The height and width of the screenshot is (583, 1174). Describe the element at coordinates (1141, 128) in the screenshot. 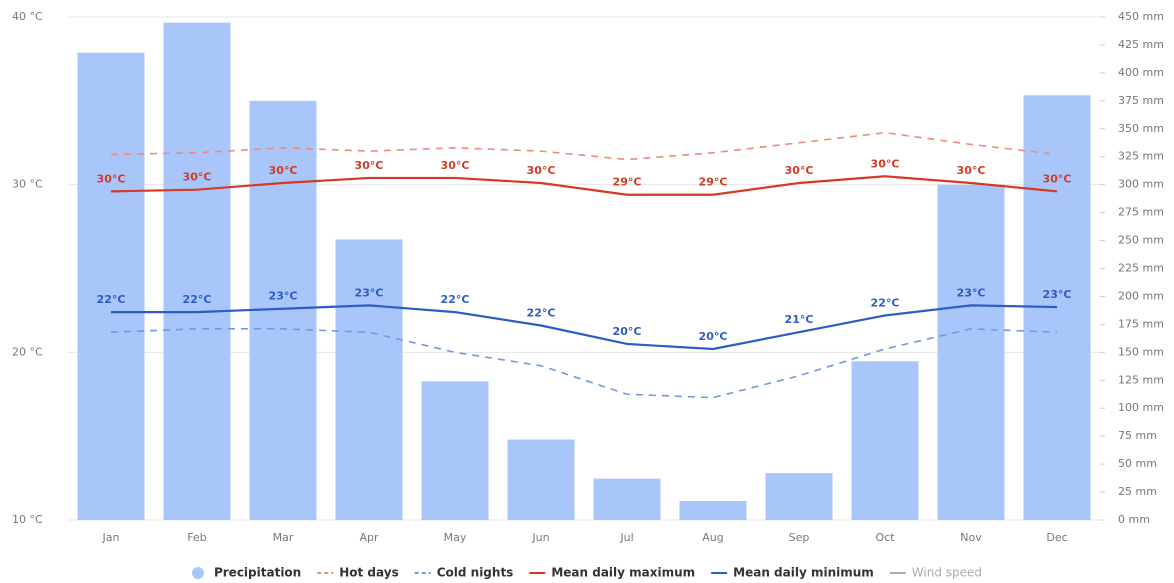

I see `y2-tick-label: 350 mm` at that location.